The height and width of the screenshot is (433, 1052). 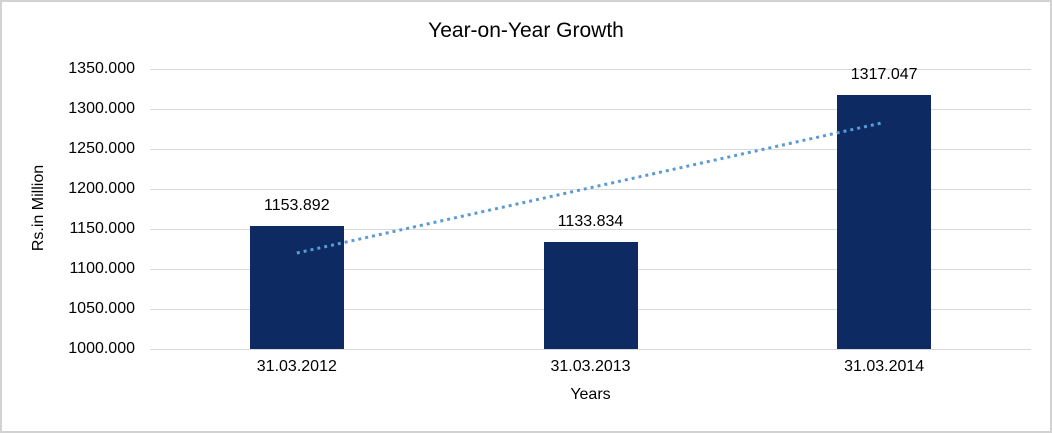 I want to click on y-tick-label: 1050.000, so click(x=101, y=308).